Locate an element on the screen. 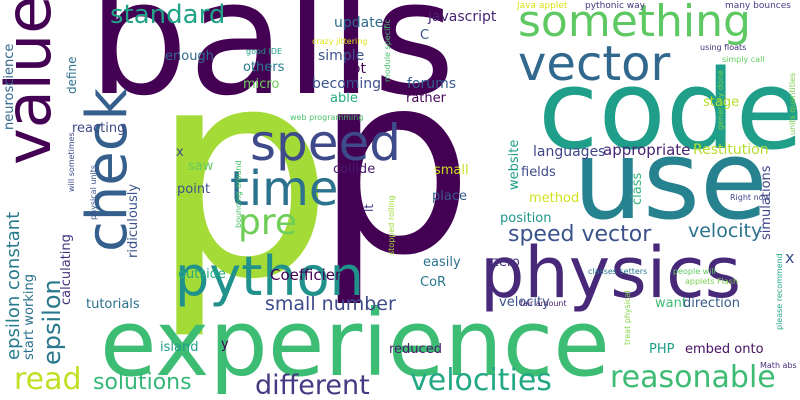 Image resolution: width=800 pixels, height=400 pixels. word-fields: fields is located at coordinates (538, 172).